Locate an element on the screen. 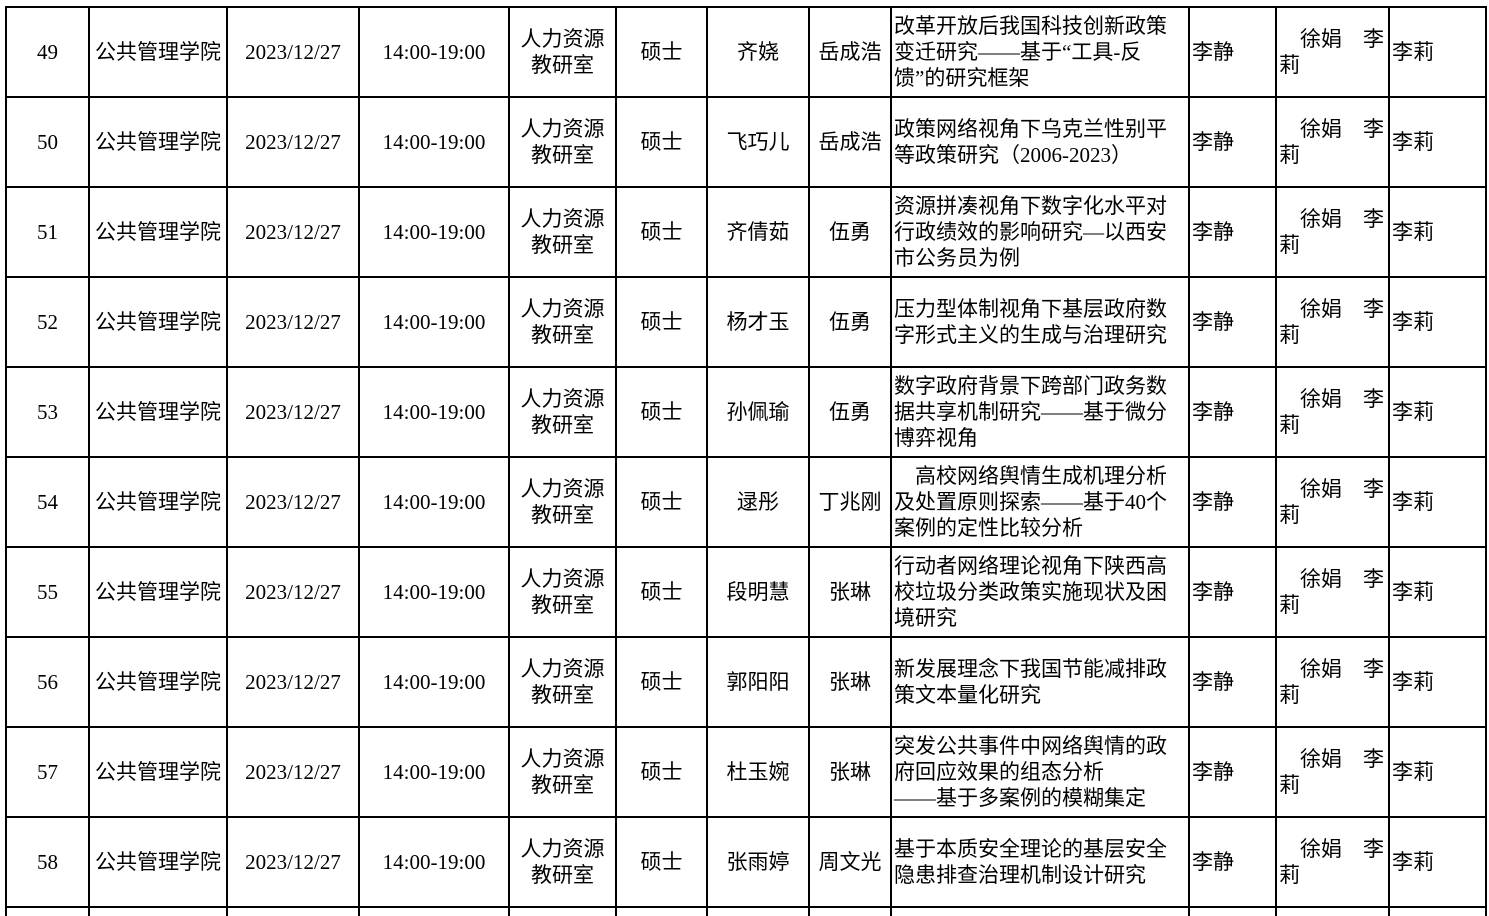  cell-title: 行动者网络理论视角下陕西高校垃圾分类政策实施现状及困境研究 is located at coordinates (1040, 592).